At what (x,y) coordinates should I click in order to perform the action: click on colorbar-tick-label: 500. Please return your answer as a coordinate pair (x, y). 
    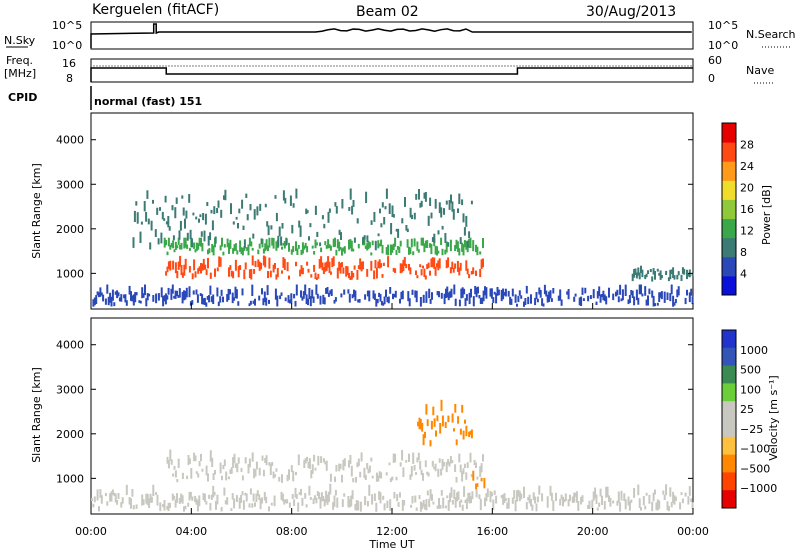
    Looking at the image, I should click on (750, 370).